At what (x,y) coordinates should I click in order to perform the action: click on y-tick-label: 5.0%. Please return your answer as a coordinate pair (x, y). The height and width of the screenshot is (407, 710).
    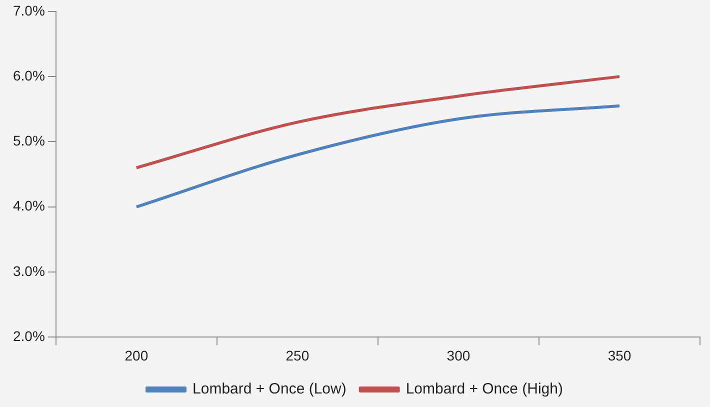
    Looking at the image, I should click on (28, 140).